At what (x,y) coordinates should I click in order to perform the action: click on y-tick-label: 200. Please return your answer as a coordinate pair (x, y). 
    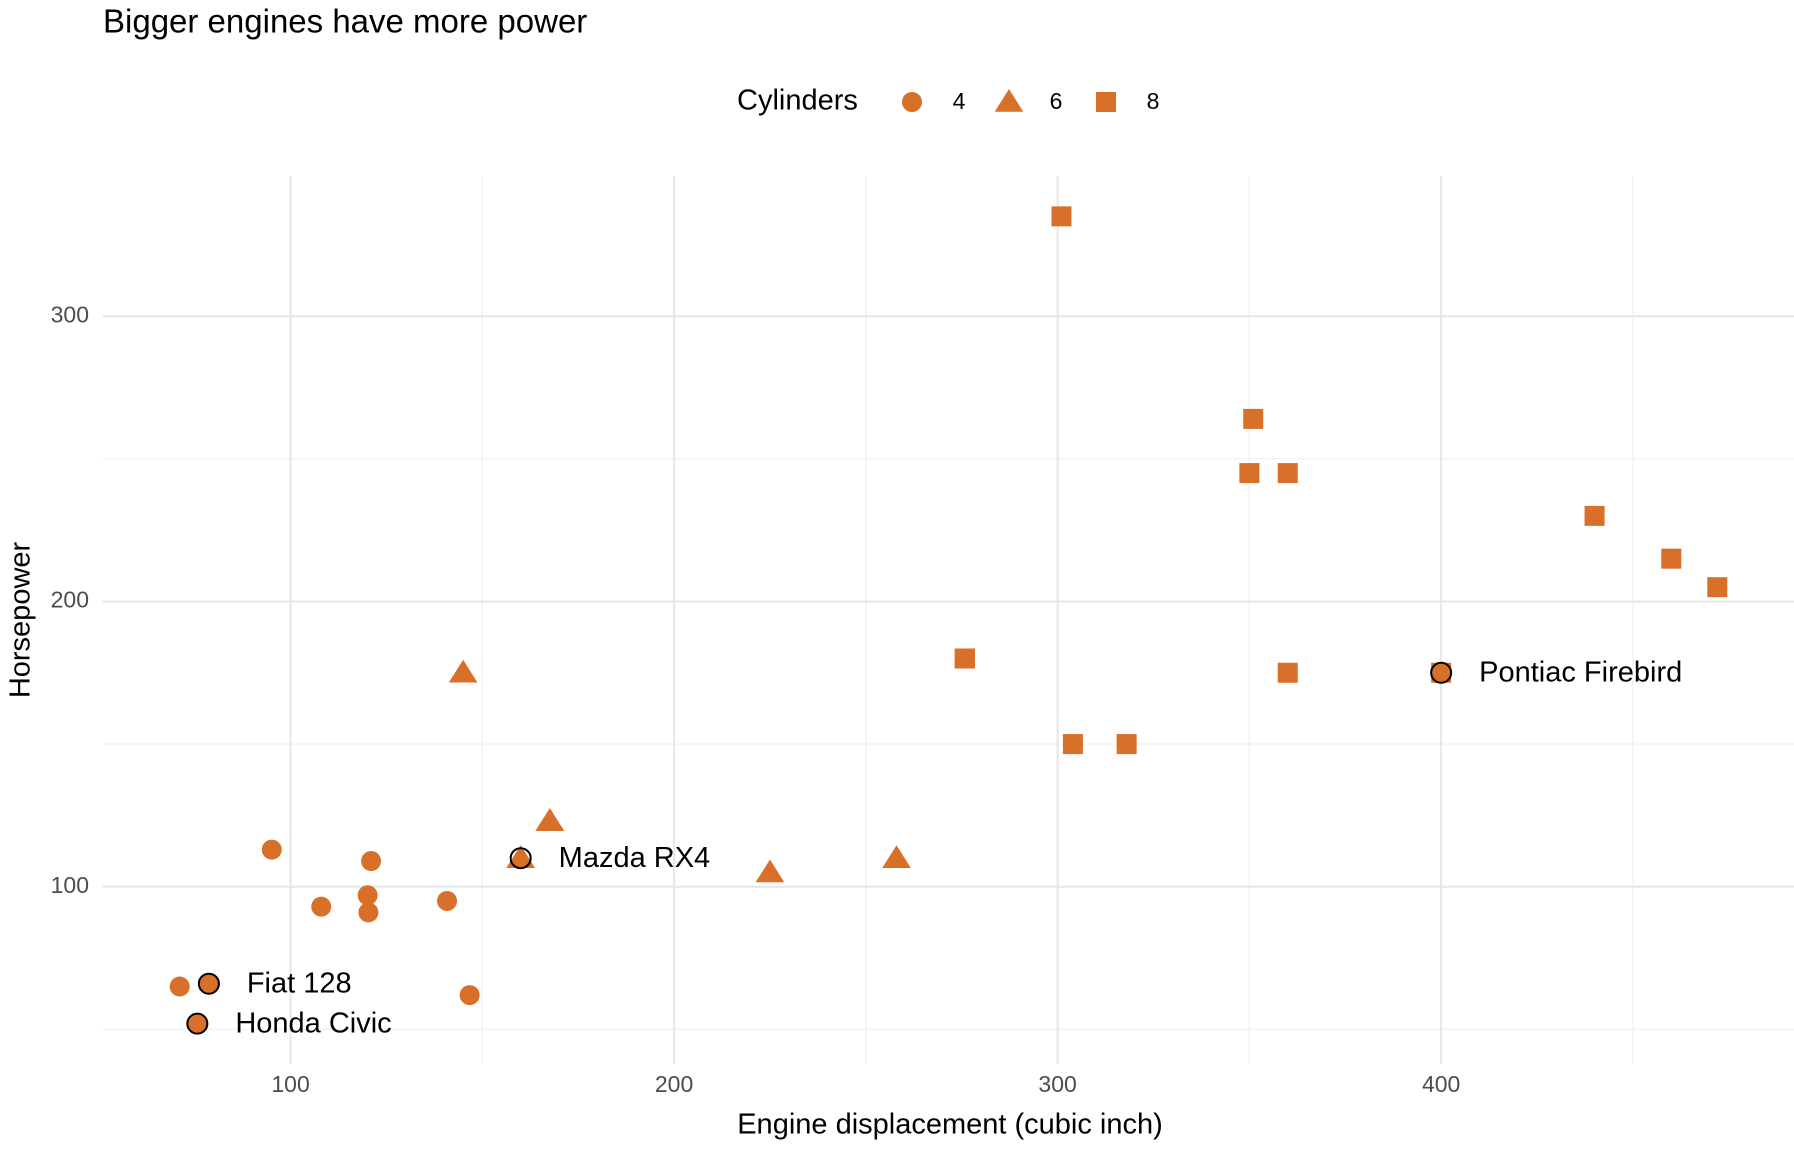
    Looking at the image, I should click on (70, 600).